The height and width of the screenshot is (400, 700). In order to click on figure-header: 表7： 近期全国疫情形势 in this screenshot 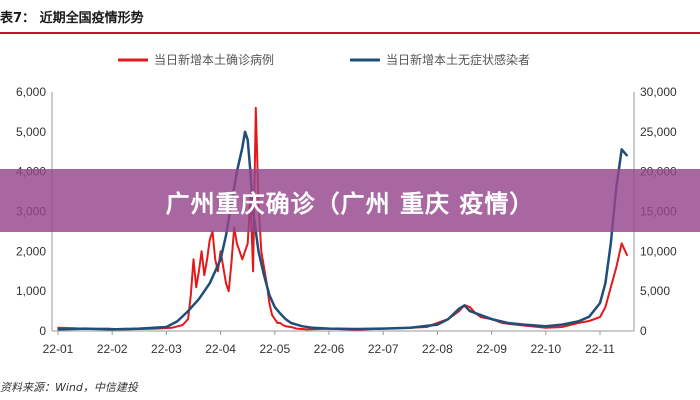, I will do `click(350, 17)`.